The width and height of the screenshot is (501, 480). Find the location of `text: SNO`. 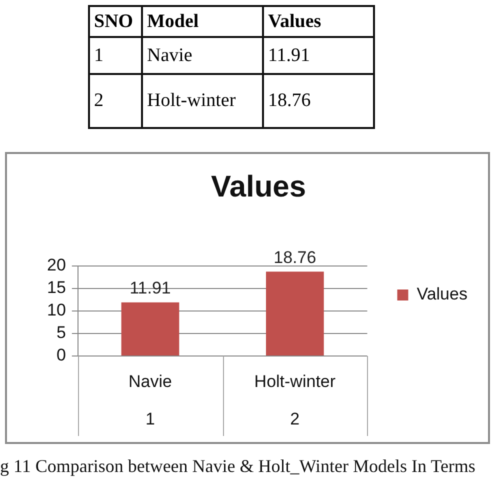

text: SNO is located at coordinates (115, 21).